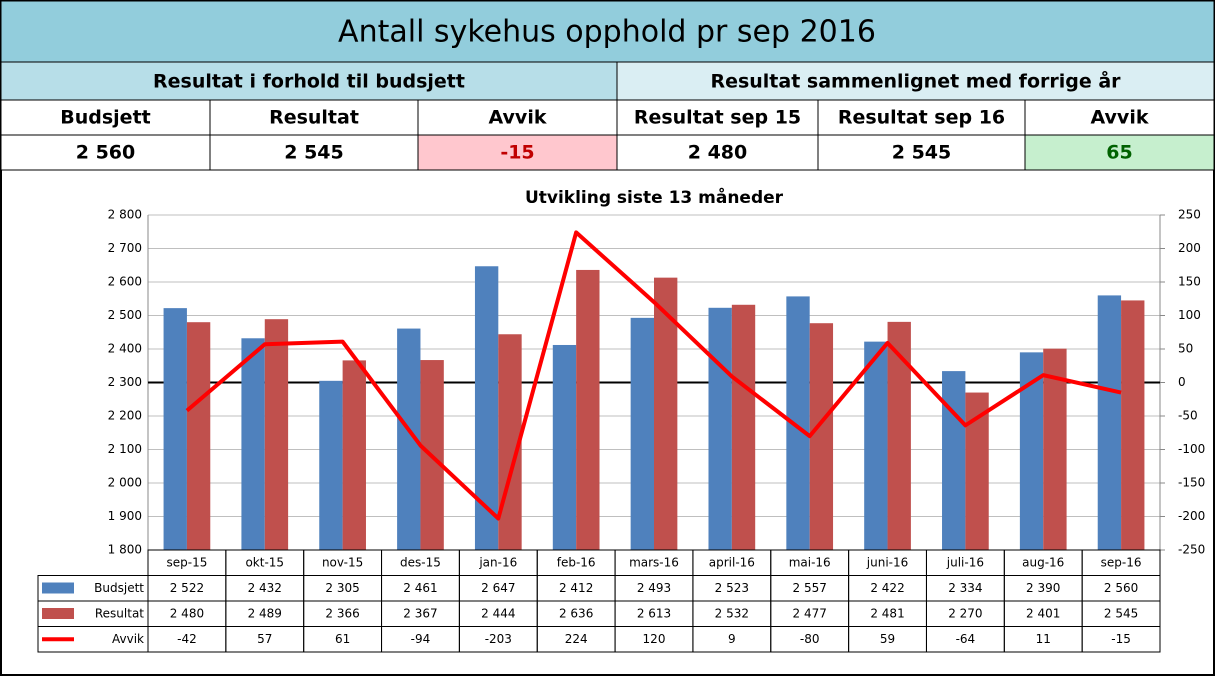 The width and height of the screenshot is (1215, 676). Describe the element at coordinates (1189, 248) in the screenshot. I see `y2-tick-label: 200` at that location.